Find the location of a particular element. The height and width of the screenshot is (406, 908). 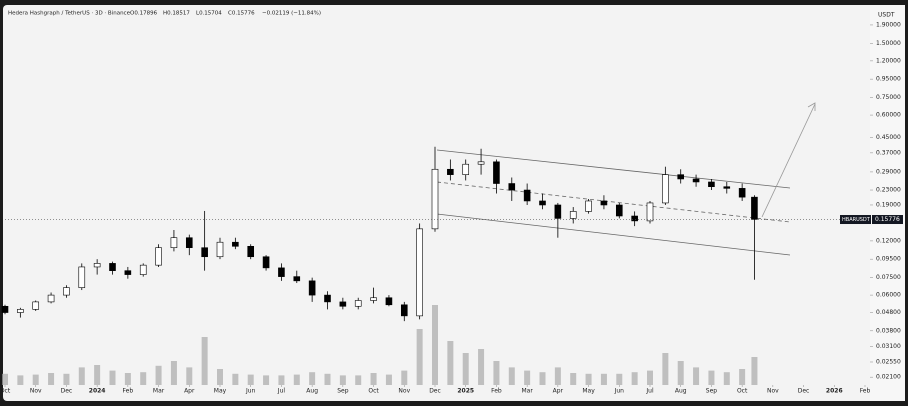

currency-label: USDT is located at coordinates (886, 15).